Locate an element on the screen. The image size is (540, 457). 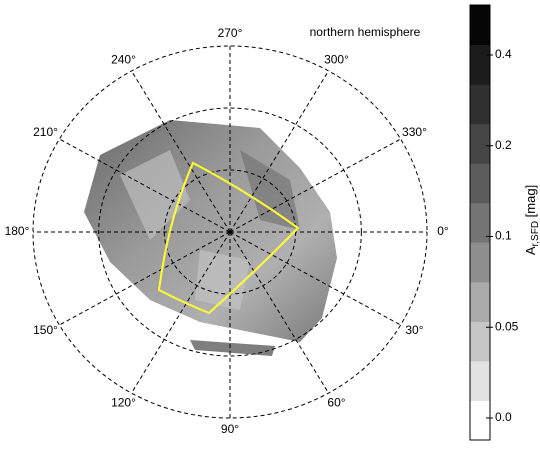
colorbar-label-sub: r,SFD is located at coordinates (535, 234).